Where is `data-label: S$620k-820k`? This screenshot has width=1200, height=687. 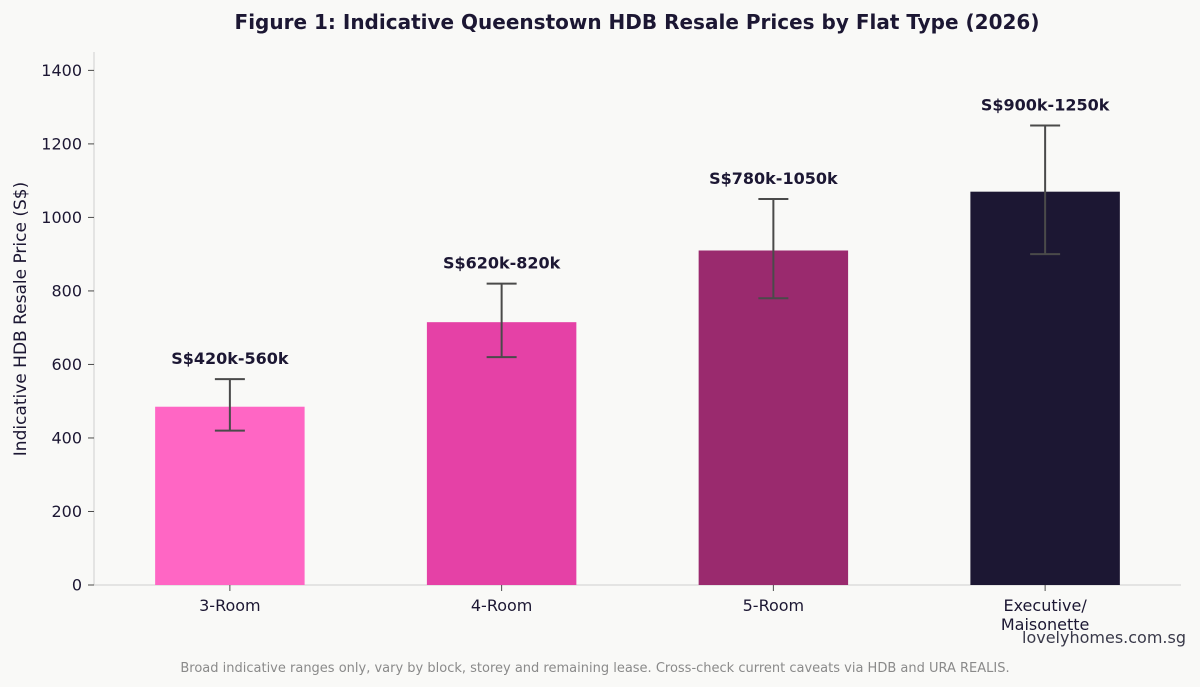 data-label: S$620k-820k is located at coordinates (502, 263).